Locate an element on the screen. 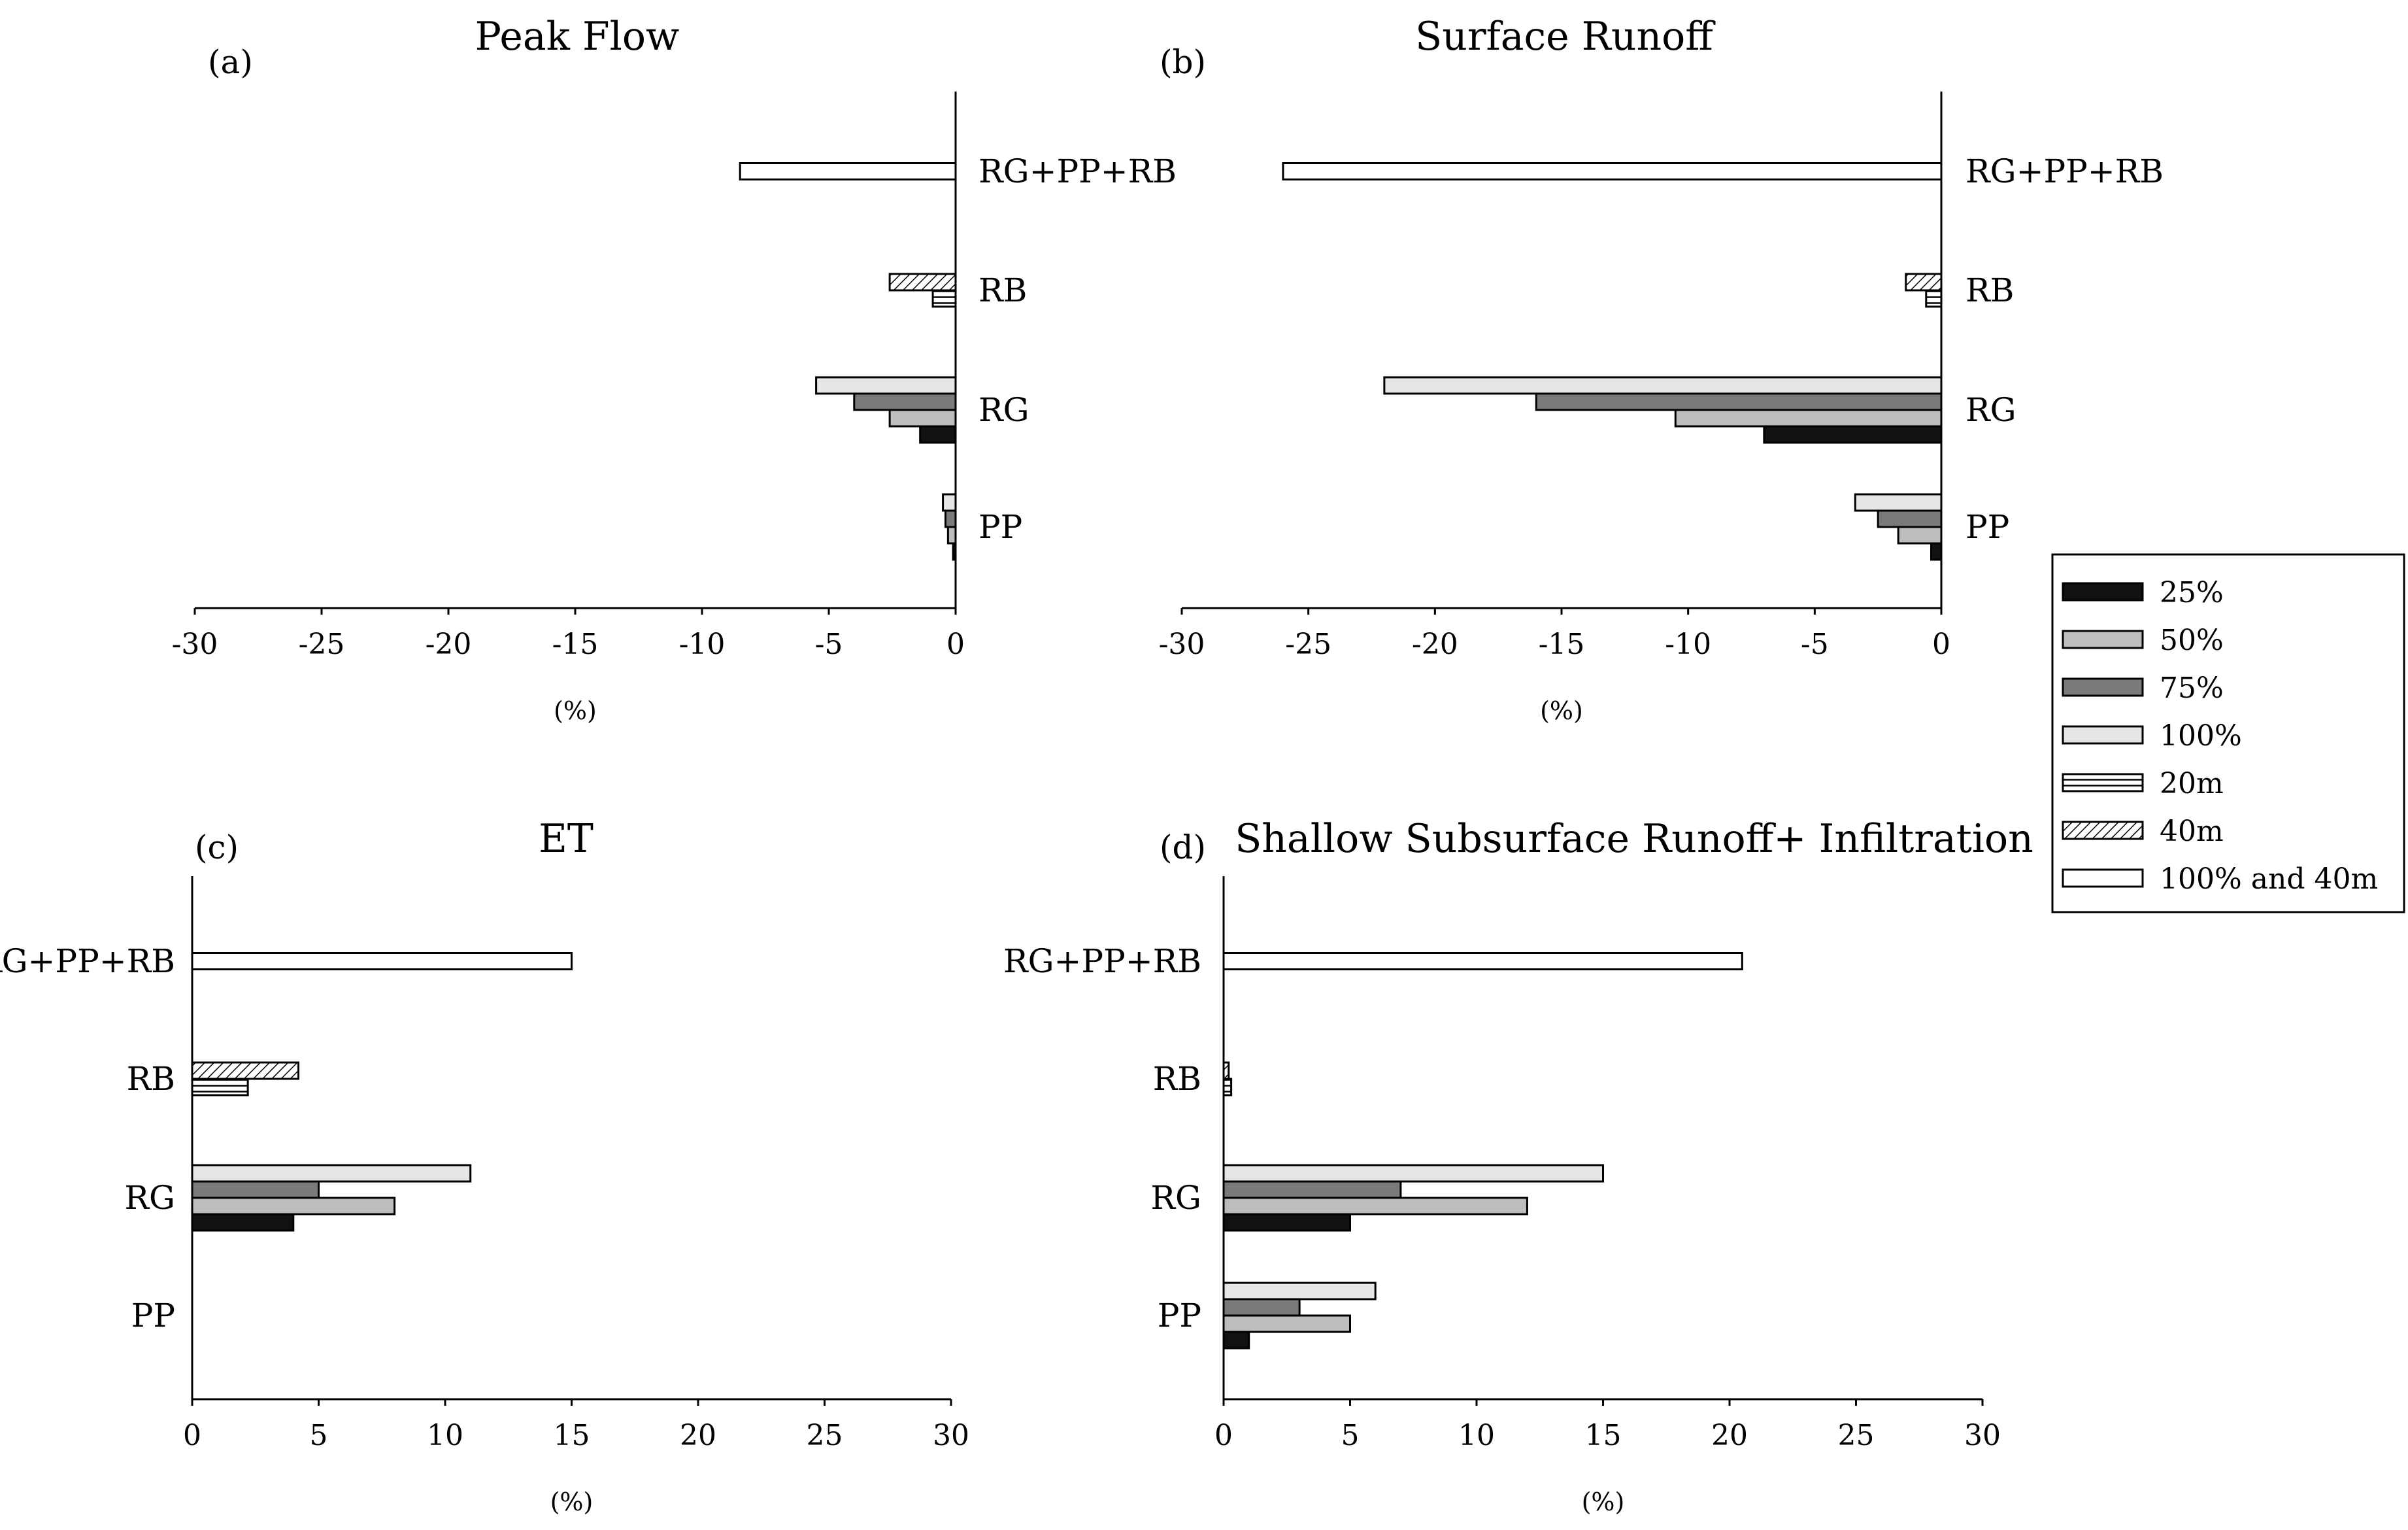  legend: 25% 50% 75% 100% 20m 40m 100% and 40m is located at coordinates (2228, 733).